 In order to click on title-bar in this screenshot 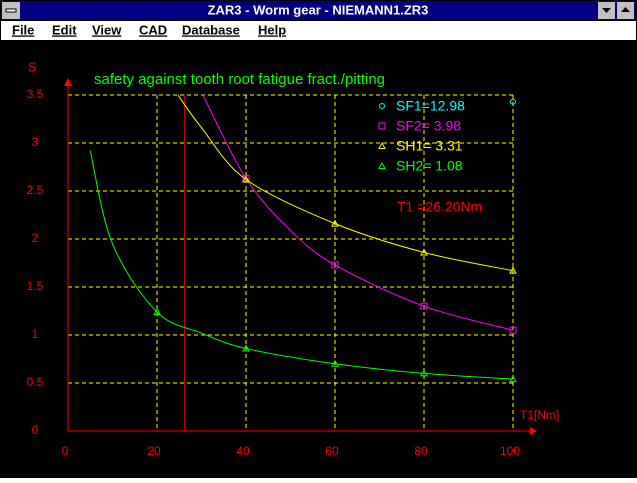, I will do `click(318, 10)`.